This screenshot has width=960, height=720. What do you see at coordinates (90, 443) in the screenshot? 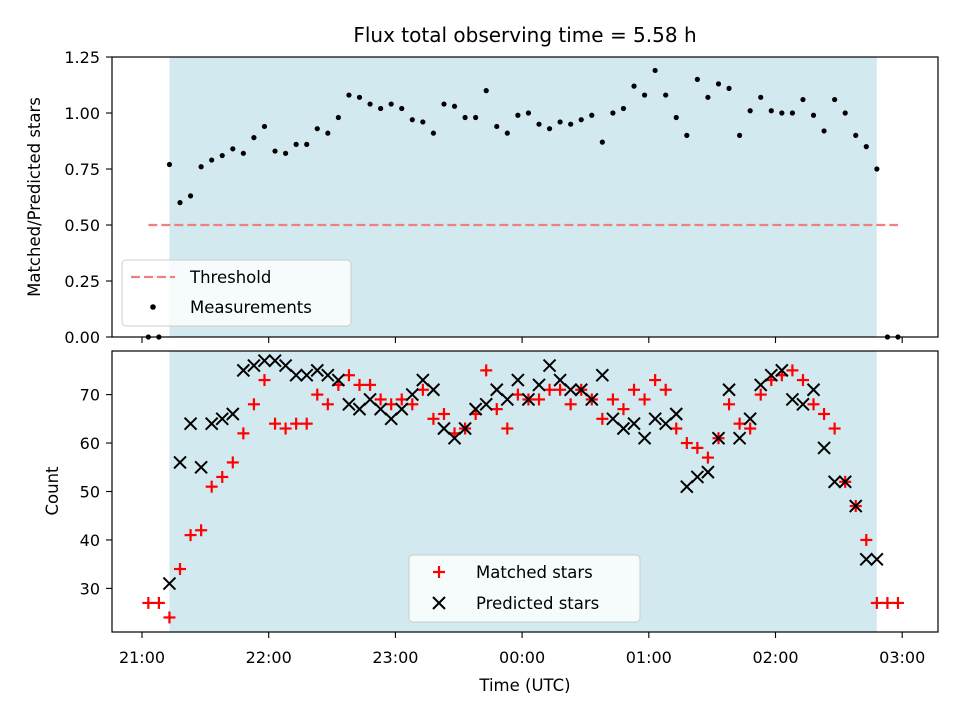
I see `bottom-y-tick-label: 60` at bounding box center [90, 443].